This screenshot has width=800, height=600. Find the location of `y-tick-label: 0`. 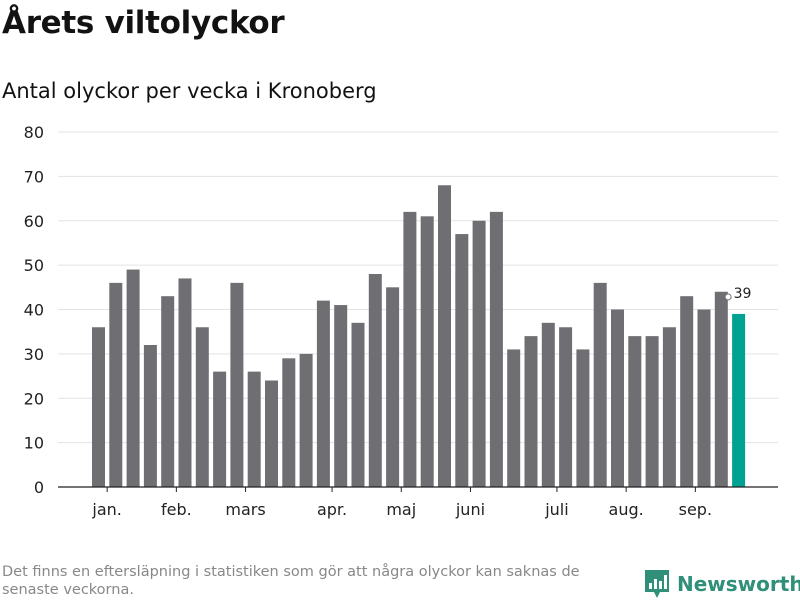

y-tick-label: 0 is located at coordinates (39, 487).